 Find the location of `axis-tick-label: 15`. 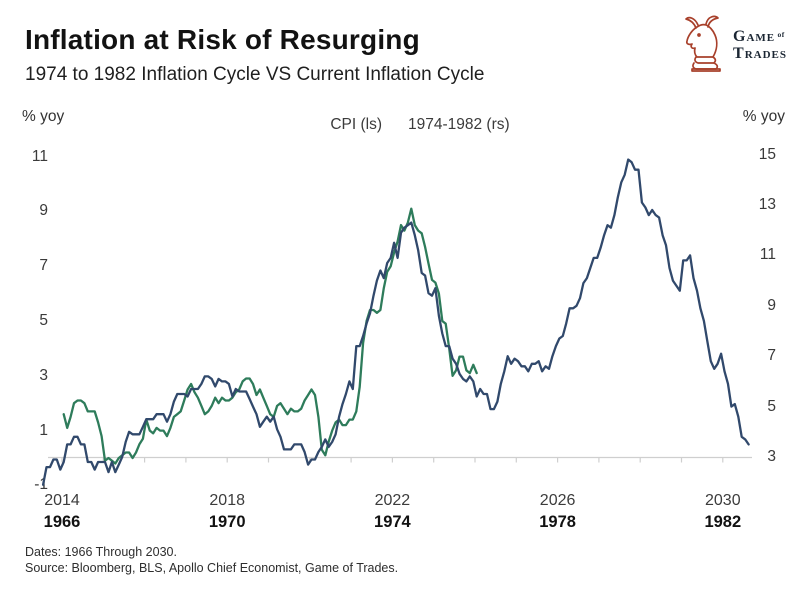

axis-tick-label: 15 is located at coordinates (767, 154).